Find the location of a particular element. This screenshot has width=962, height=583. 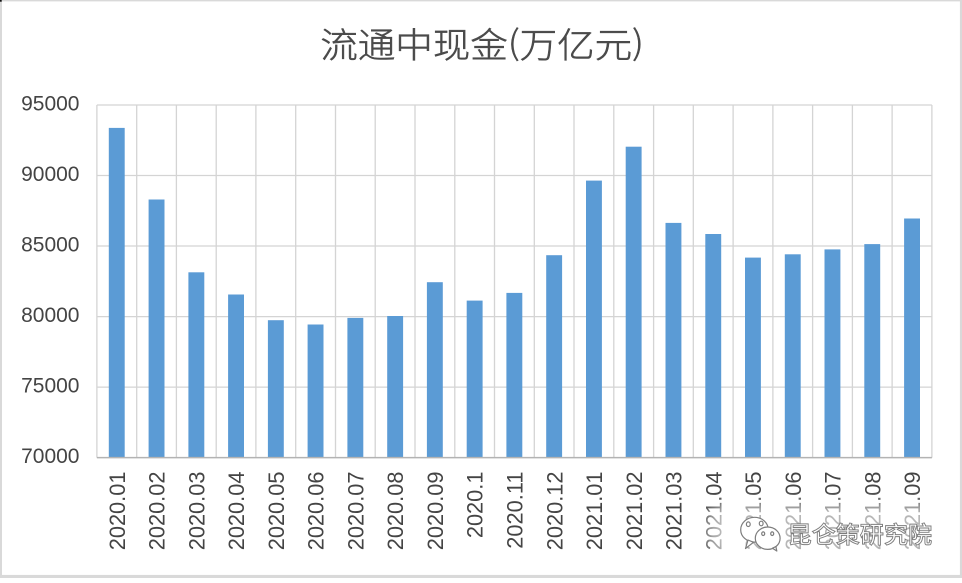

svg-text: 2020.02 is located at coordinates (157, 511).